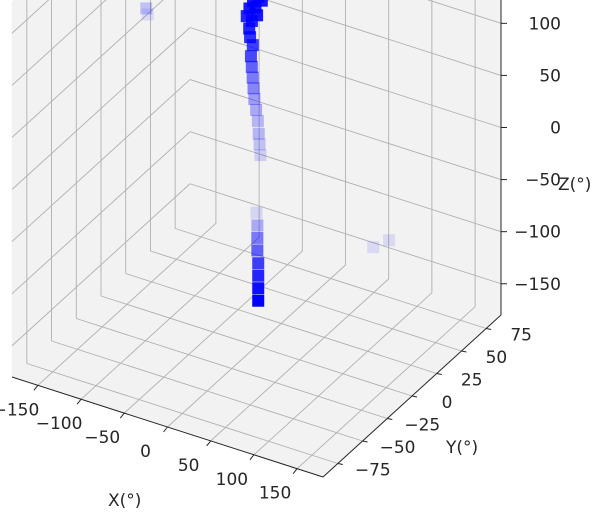 This screenshot has height=517, width=598. Describe the element at coordinates (545, 24) in the screenshot. I see `z-tick-label: 100` at that location.